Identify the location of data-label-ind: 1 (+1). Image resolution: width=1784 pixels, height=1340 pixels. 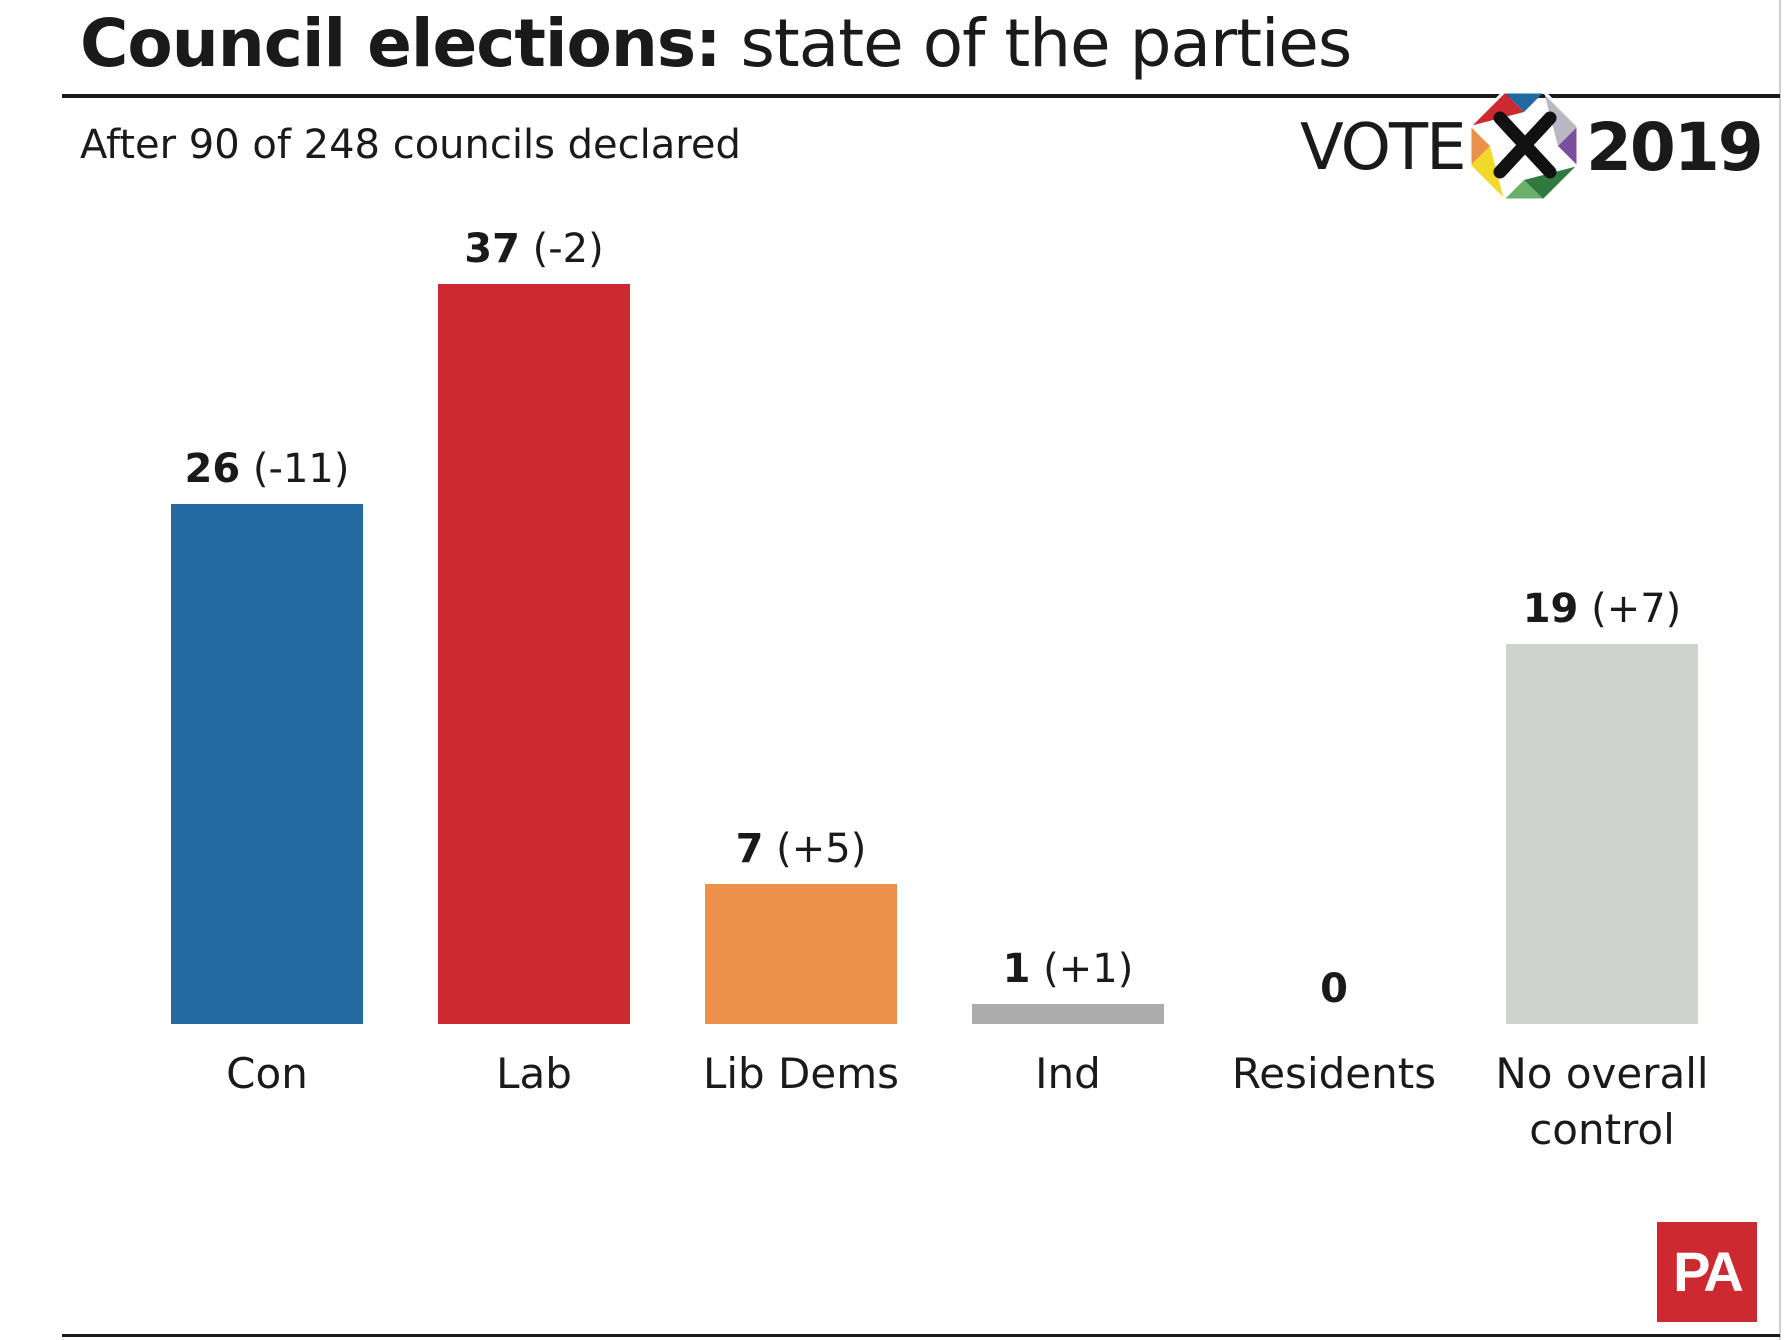
(1068, 969).